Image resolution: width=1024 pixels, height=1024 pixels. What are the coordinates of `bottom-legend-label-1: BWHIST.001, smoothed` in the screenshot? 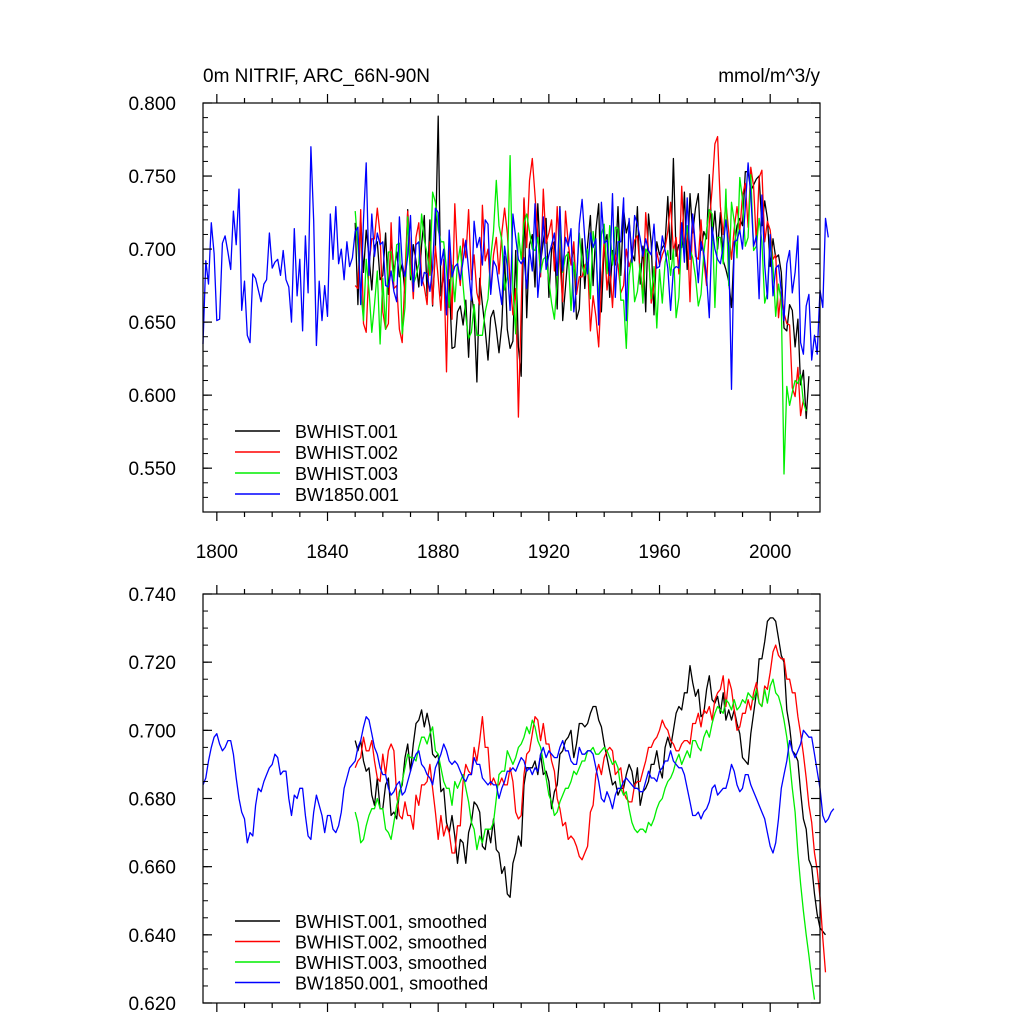 It's located at (391, 922).